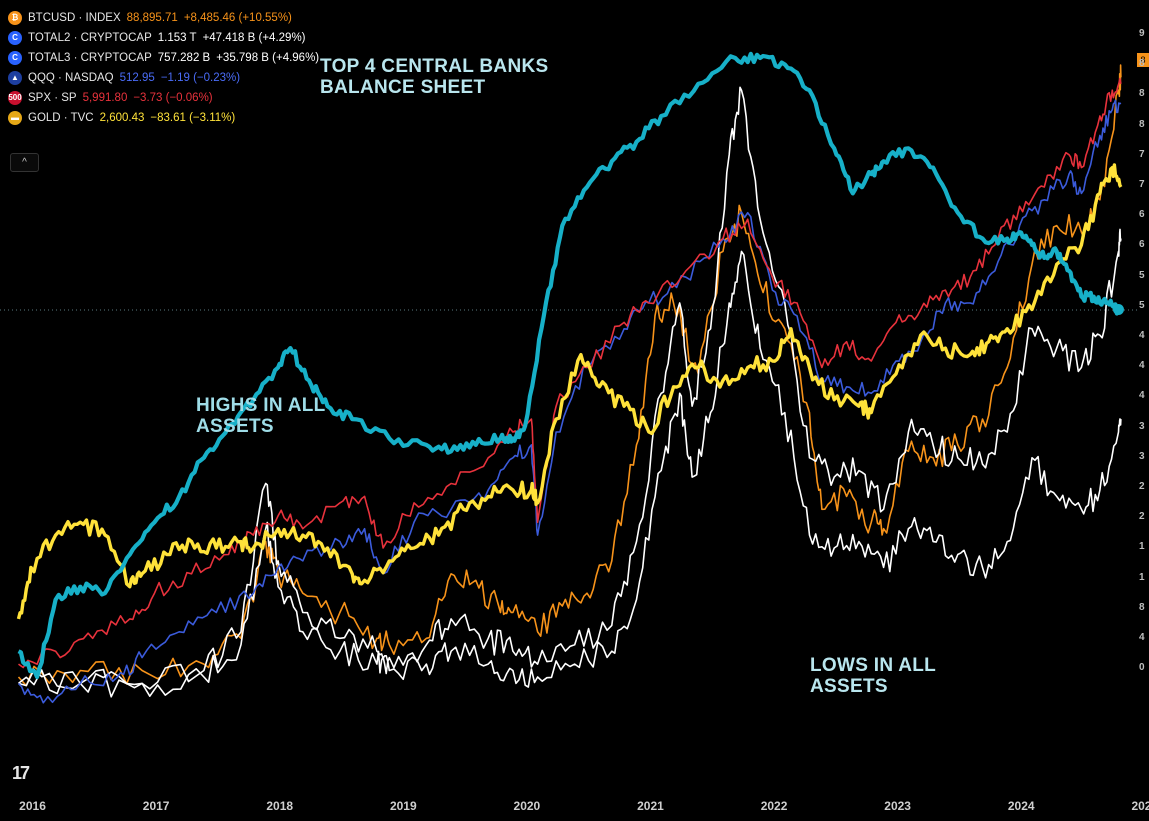 The image size is (1149, 821). Describe the element at coordinates (254, 38) in the screenshot. I see `legend-change: +47.418 B (+4.29%)` at that location.